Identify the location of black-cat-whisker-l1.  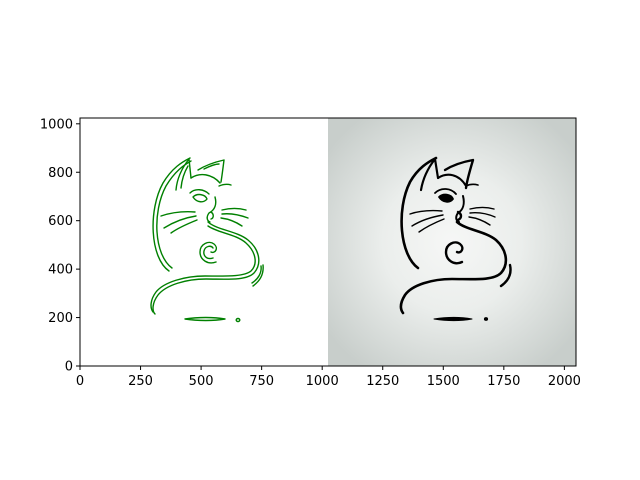
(426, 212).